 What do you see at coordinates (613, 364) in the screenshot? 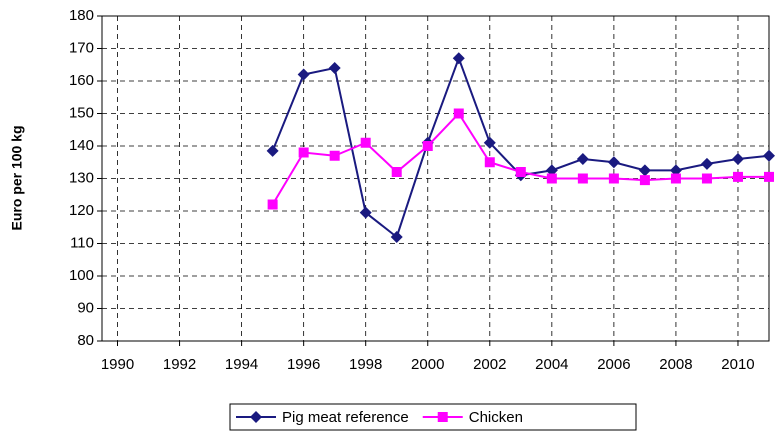
I see `x-tick-label: 2006` at bounding box center [613, 364].